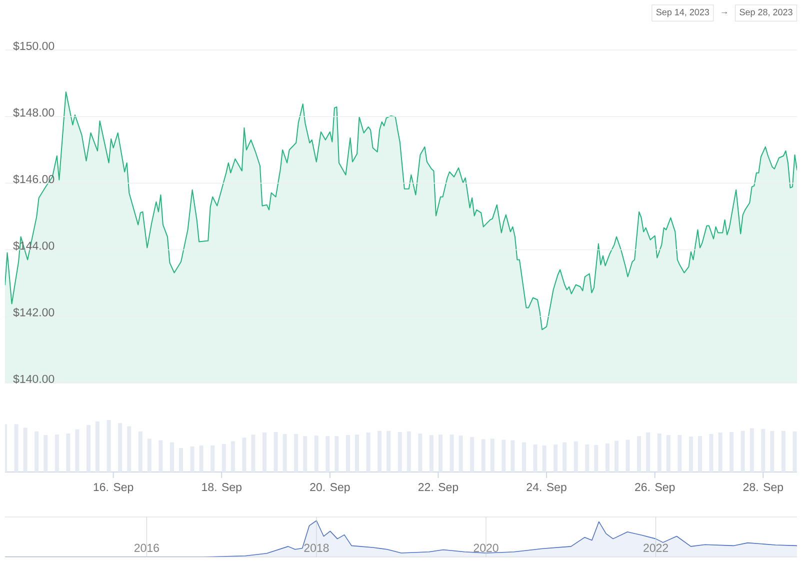 The width and height of the screenshot is (805, 564). Describe the element at coordinates (486, 548) in the screenshot. I see `x-tick-label: 2020` at that location.